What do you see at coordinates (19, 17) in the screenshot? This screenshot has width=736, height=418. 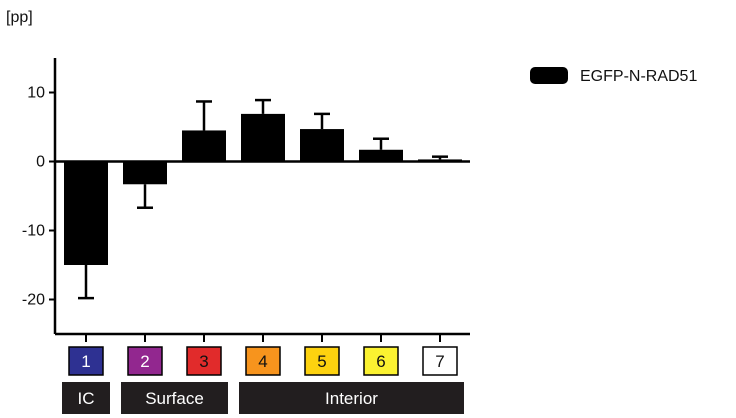 I see `y-axis-label: [pp]` at bounding box center [19, 17].